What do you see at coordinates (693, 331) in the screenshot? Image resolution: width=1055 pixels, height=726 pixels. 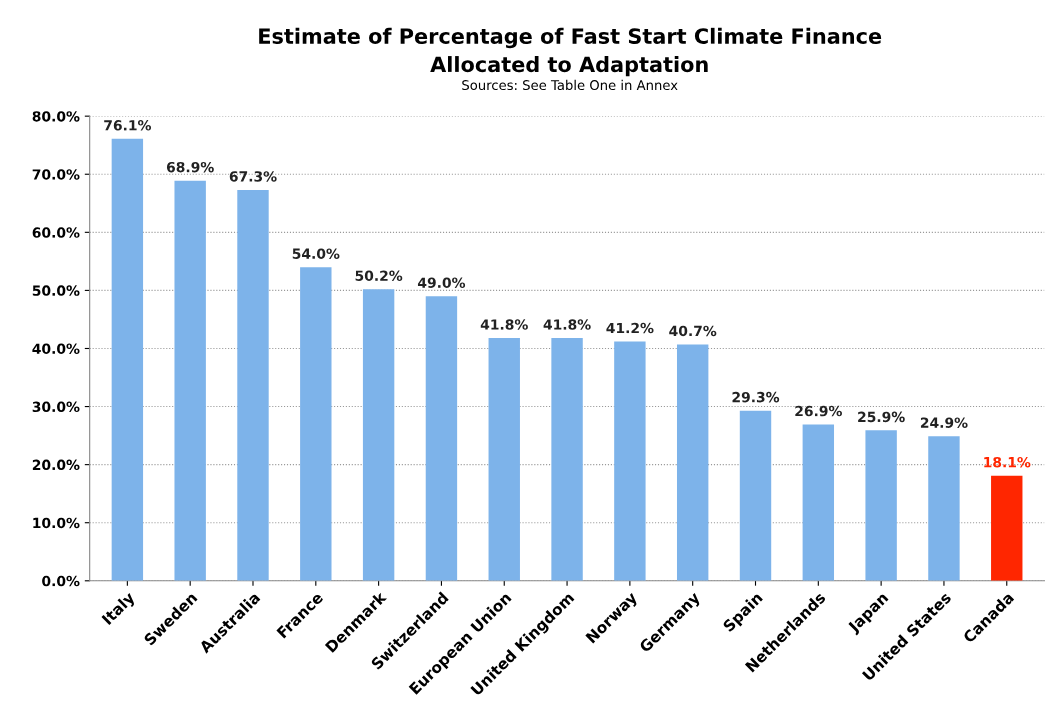 I see `data-label: 40.7%` at bounding box center [693, 331].